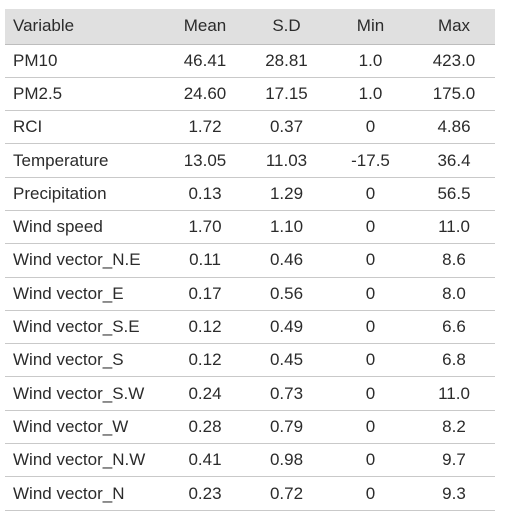  What do you see at coordinates (85, 227) in the screenshot?
I see `variable-cell: Wind speed` at bounding box center [85, 227].